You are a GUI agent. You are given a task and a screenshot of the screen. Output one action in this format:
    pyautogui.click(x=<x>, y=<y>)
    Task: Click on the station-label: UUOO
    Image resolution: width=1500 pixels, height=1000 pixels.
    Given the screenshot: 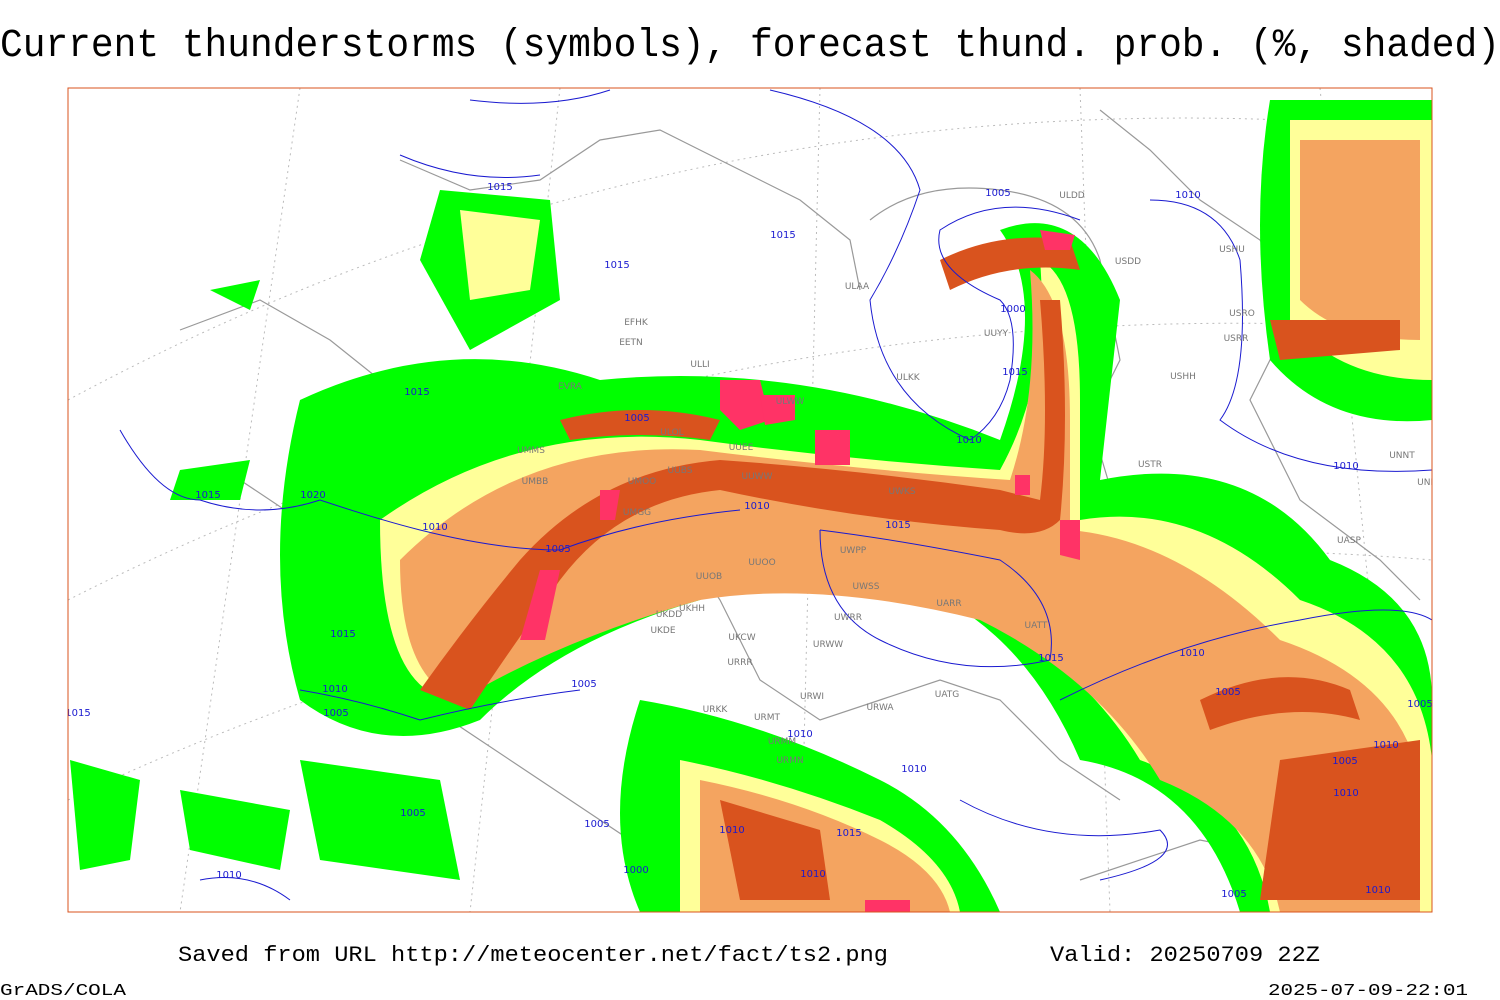 What is the action you would take?
    pyautogui.click(x=761, y=563)
    